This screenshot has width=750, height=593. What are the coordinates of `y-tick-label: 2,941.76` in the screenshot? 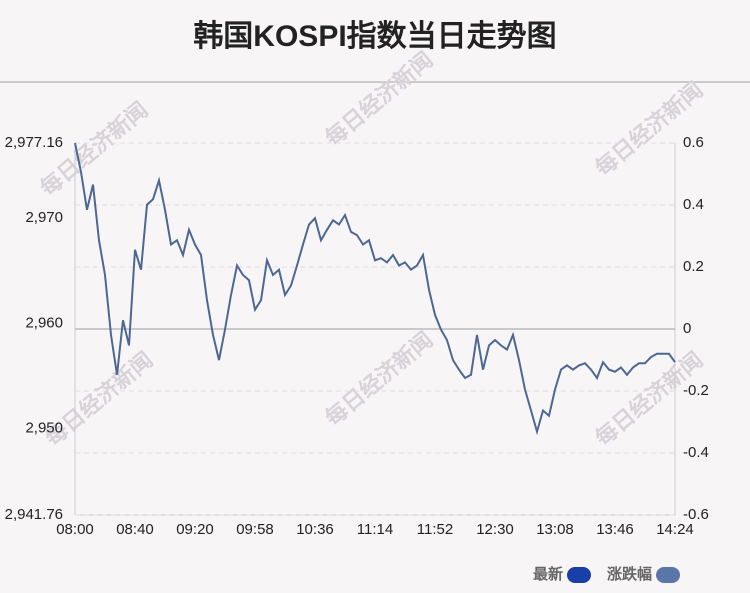 It's located at (34, 514).